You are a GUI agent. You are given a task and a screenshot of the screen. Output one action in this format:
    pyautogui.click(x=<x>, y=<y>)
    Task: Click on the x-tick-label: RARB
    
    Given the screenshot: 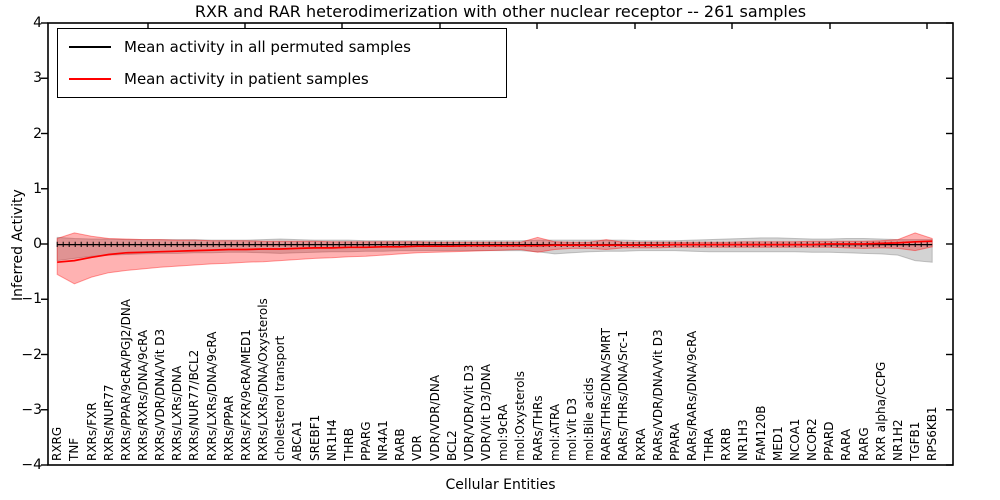 What is the action you would take?
    pyautogui.click(x=400, y=444)
    